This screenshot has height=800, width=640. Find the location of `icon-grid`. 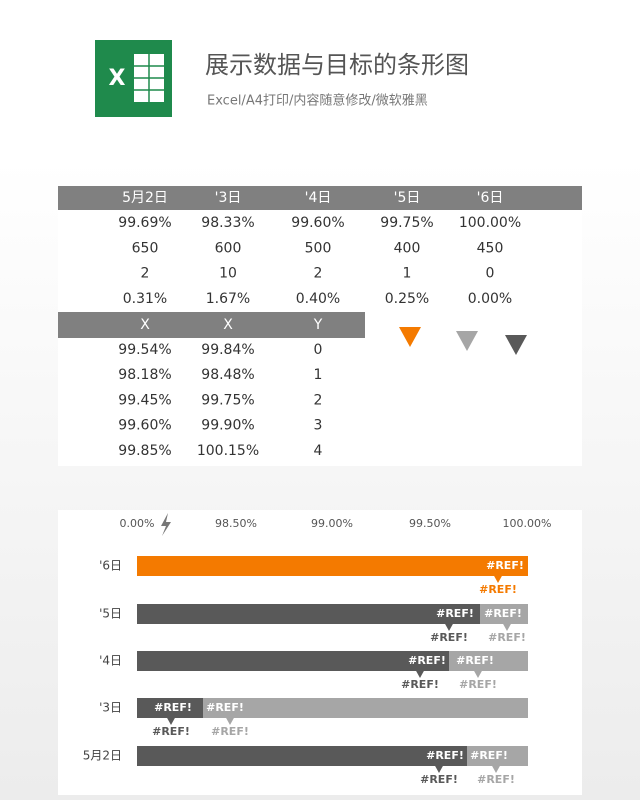

icon-grid is located at coordinates (149, 78).